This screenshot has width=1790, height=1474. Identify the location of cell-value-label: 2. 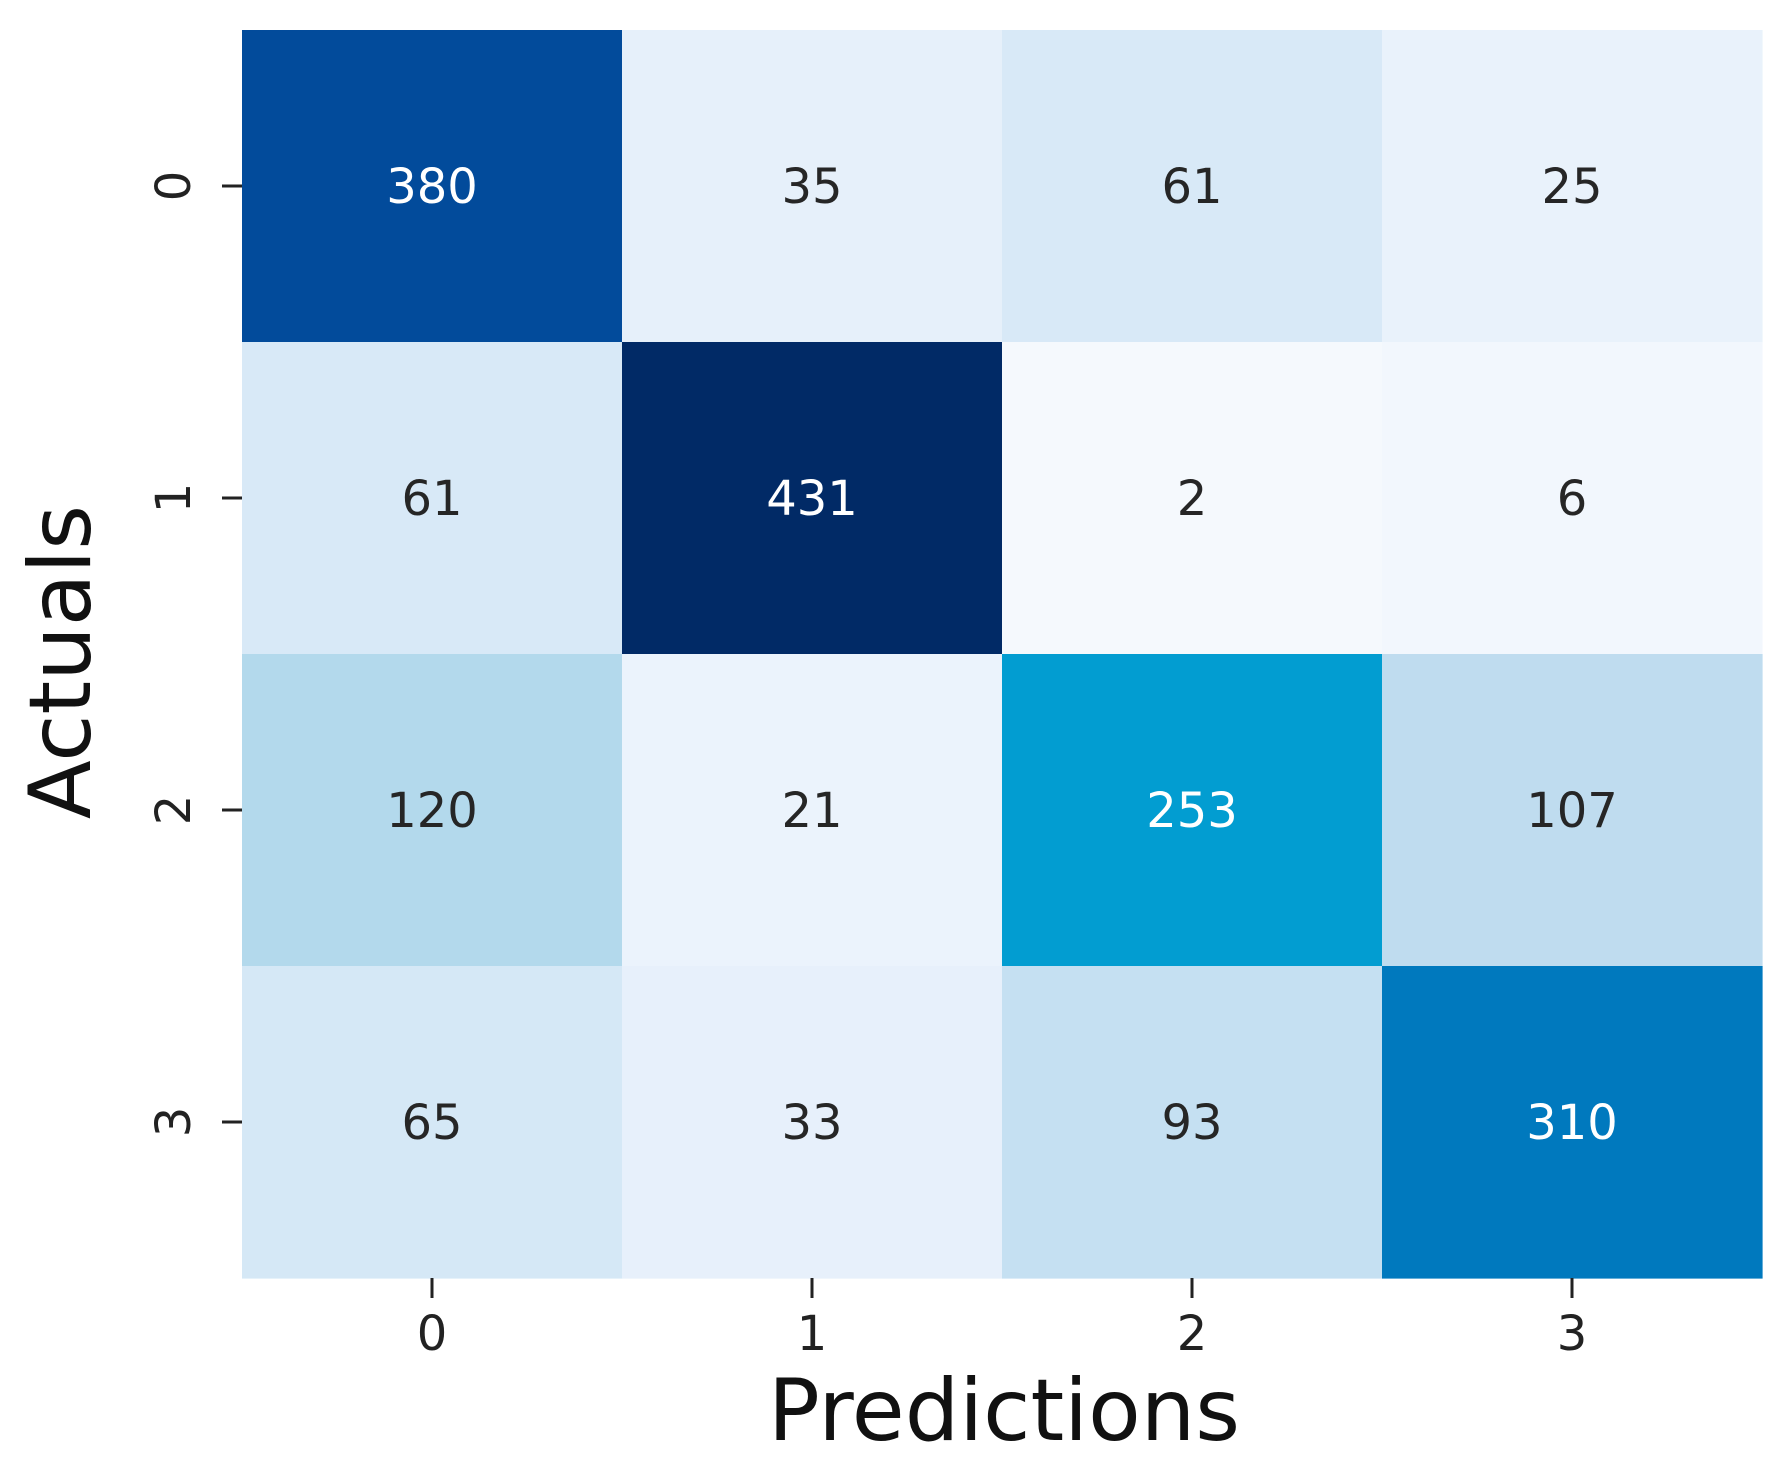
(1192, 499).